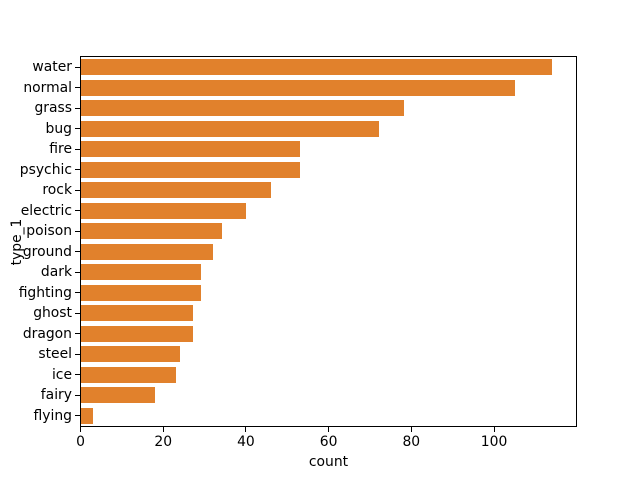  I want to click on bar-normal, so click(298, 87).